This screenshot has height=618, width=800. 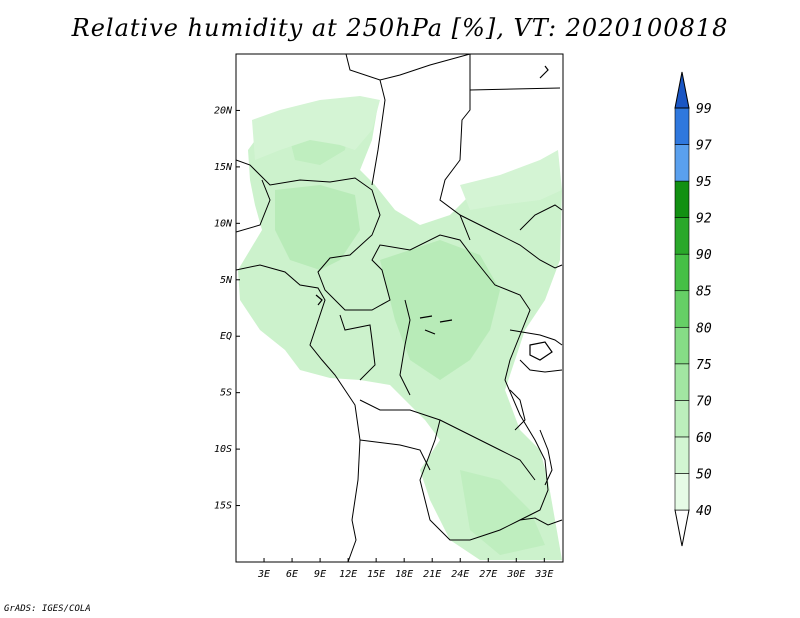 I want to click on dry-area-north, so click(x=398, y=127).